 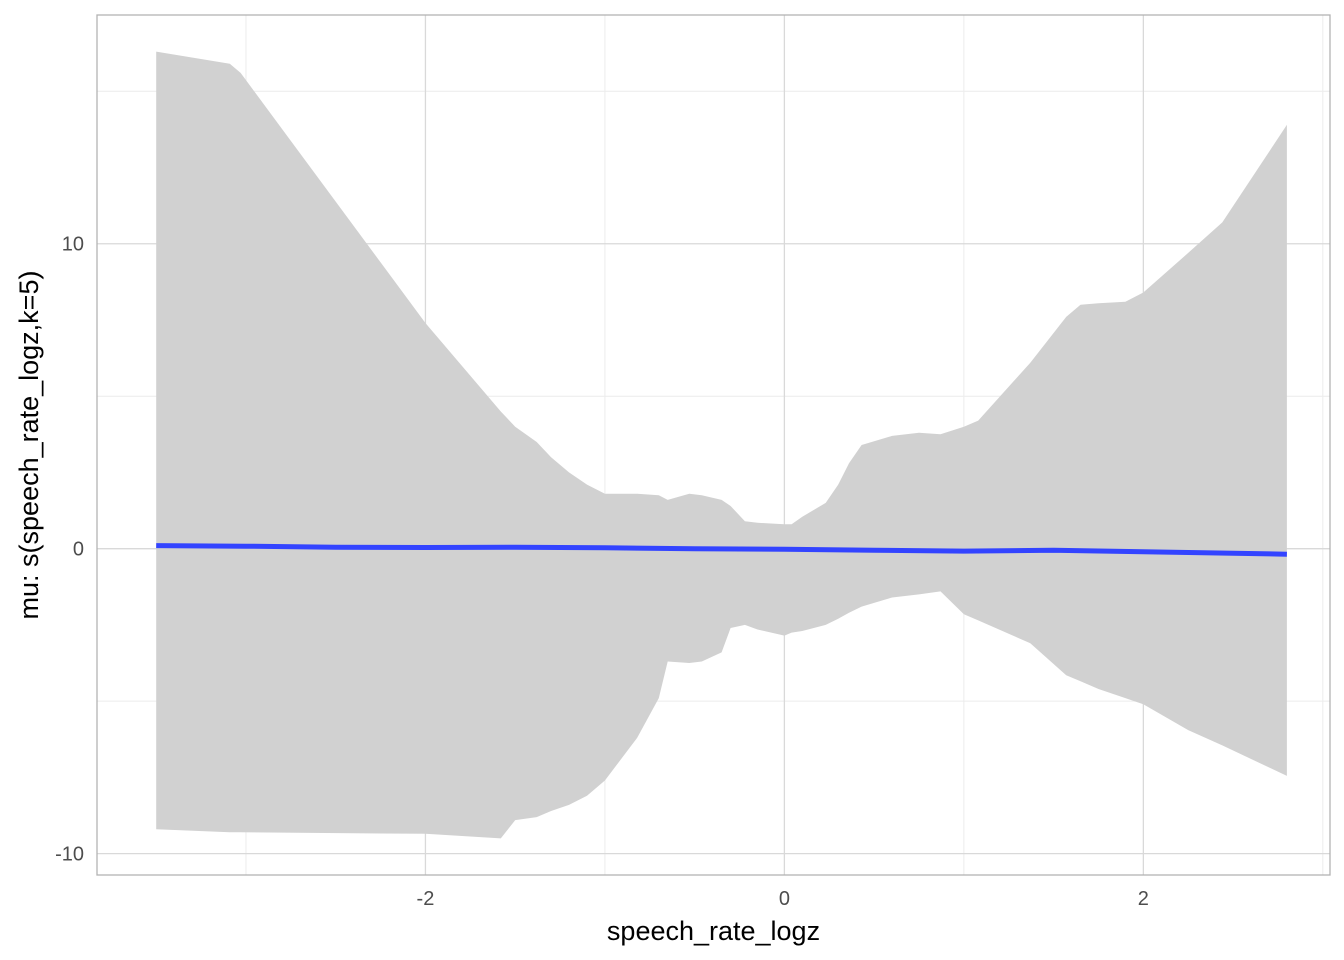 I want to click on x-axis-tick-labels: -2 0 2, so click(x=783, y=899).